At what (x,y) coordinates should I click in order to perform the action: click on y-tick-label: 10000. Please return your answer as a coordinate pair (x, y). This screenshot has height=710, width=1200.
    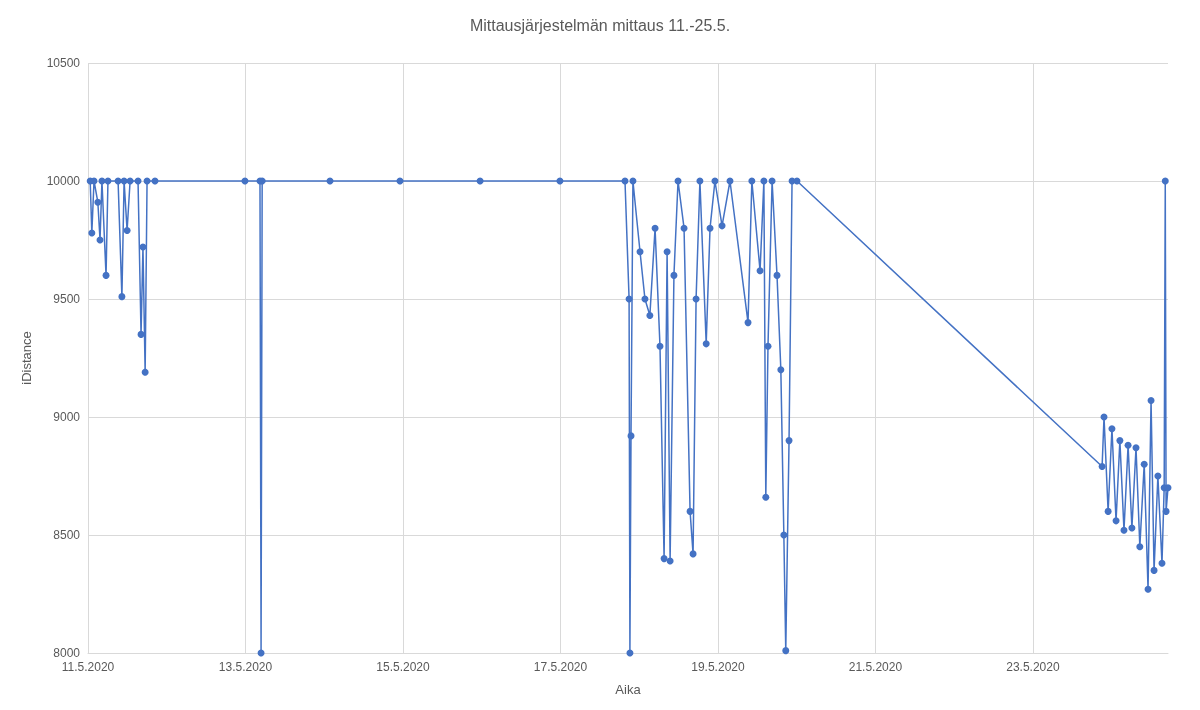
    Looking at the image, I should click on (63, 181).